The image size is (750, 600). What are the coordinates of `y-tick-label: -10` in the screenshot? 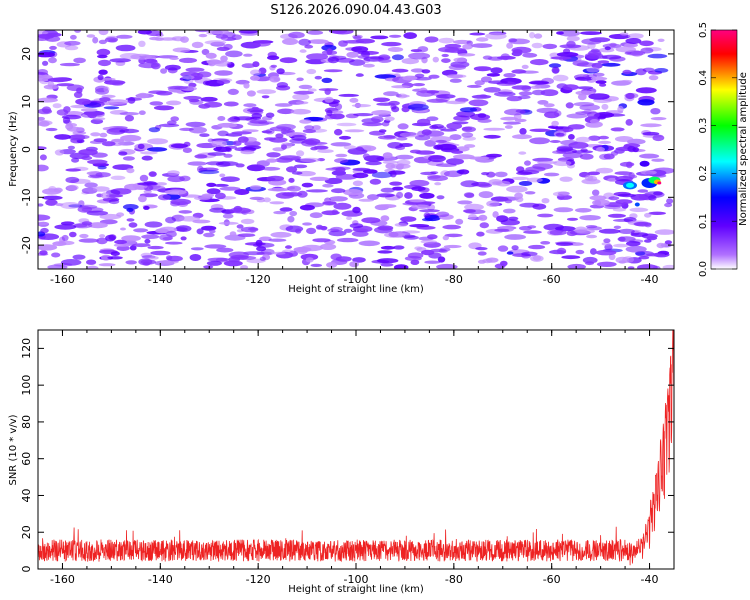 It's located at (26, 197).